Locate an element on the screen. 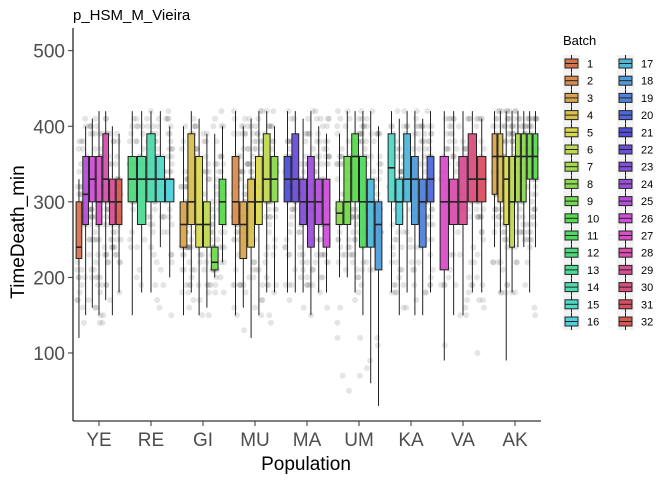 The width and height of the screenshot is (672, 480). y-tick-label: 100 is located at coordinates (49, 354).